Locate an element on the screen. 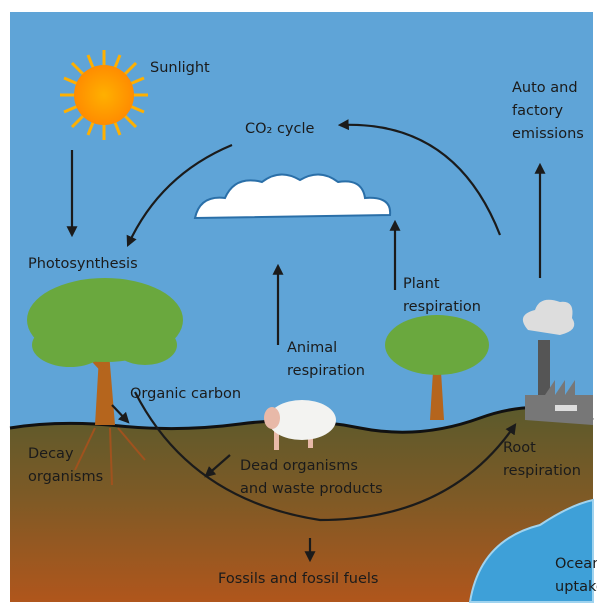 Image resolution: width=597 pixels, height=608 pixels. label-line: Dead organisms is located at coordinates (299, 466).